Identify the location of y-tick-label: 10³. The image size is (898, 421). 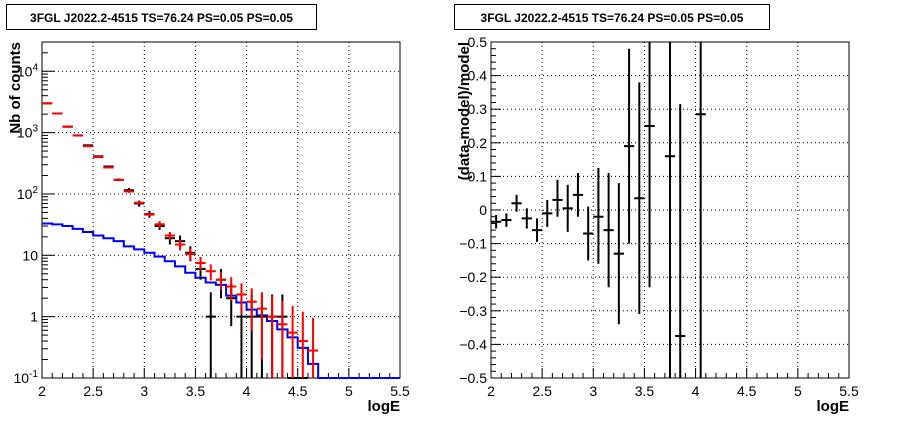
(28, 132).